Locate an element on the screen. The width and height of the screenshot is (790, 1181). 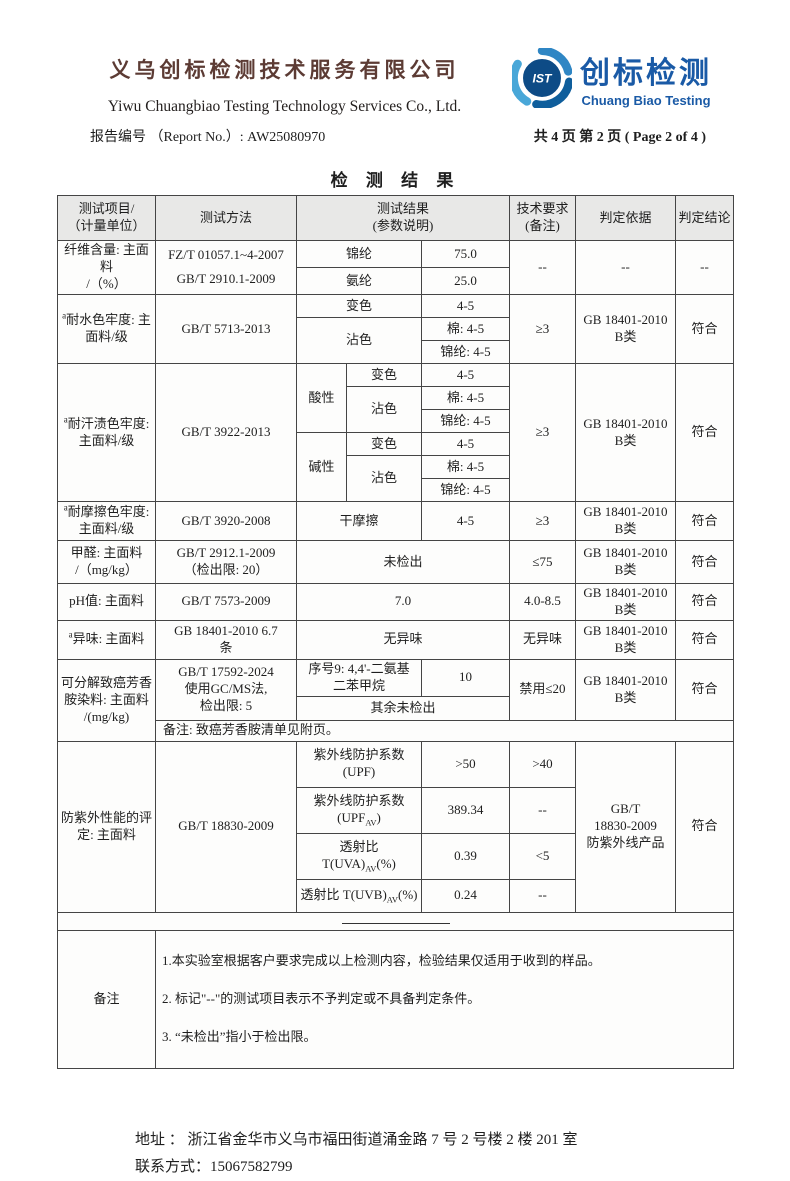
row-sweat-fastness-2: 沾色 棉: 4-5 is located at coordinates (396, 409).